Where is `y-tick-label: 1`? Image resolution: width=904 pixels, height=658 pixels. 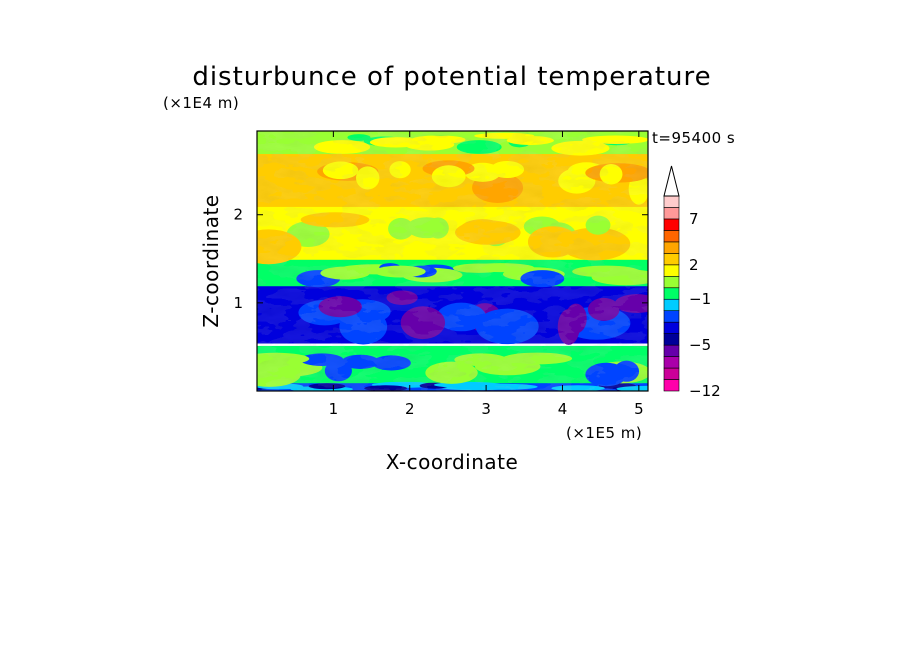
y-tick-label: 1 is located at coordinates (238, 303).